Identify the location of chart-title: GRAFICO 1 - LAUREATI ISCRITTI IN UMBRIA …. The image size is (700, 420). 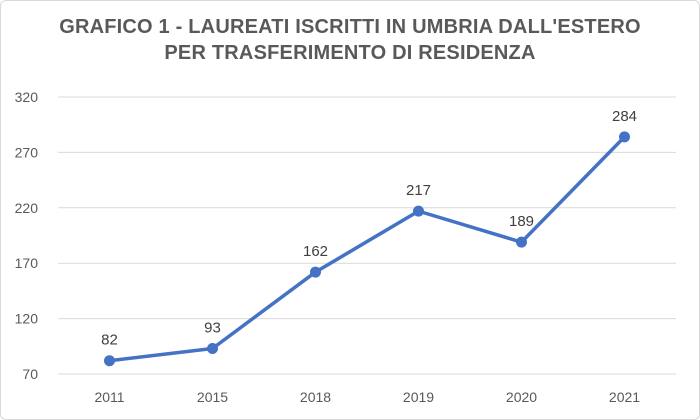
(350, 40).